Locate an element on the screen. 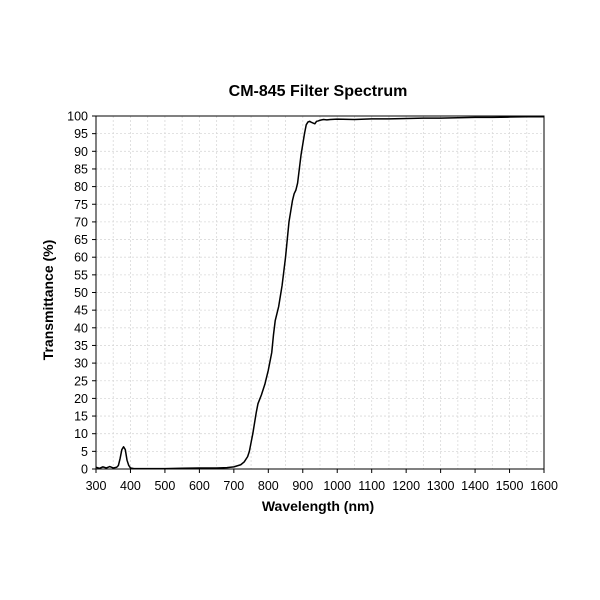  x-tick-label: 300 is located at coordinates (96, 486).